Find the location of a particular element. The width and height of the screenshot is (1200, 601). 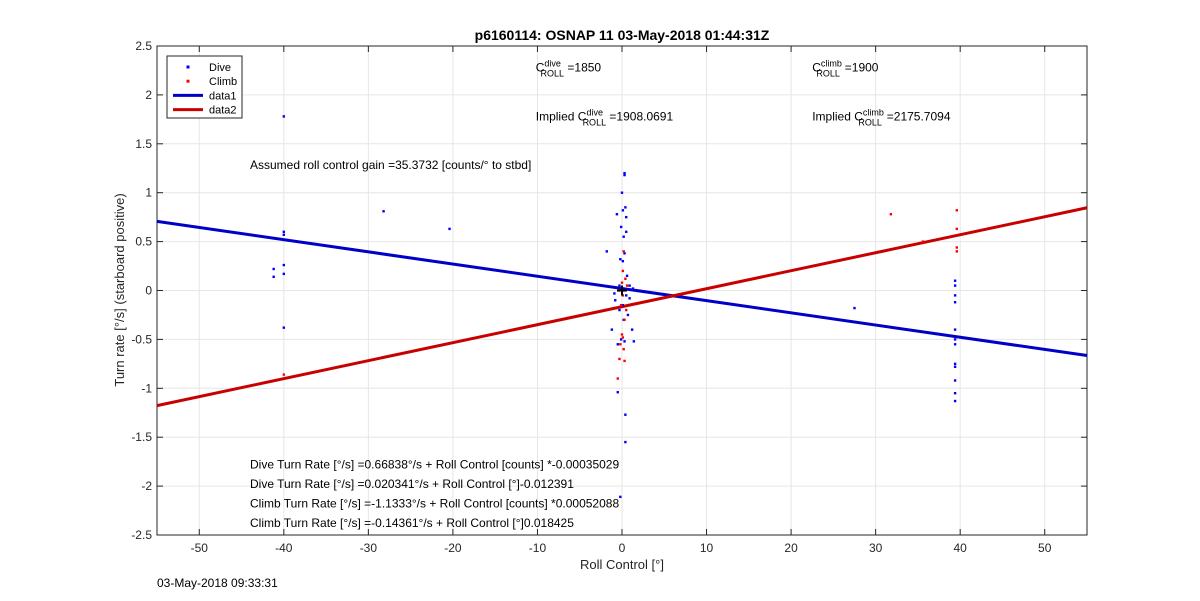

x-axis-label: Roll Control [°] is located at coordinates (622, 564).